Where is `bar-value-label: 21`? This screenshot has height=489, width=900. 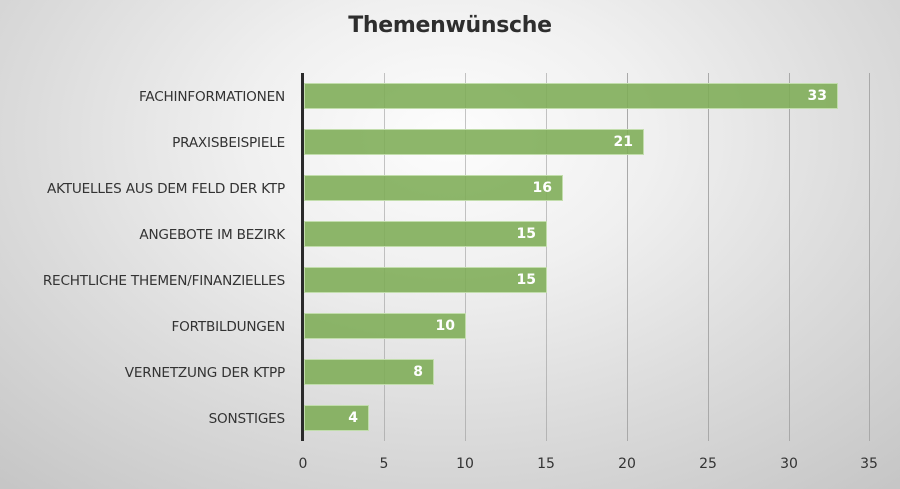
bar-value-label: 21 is located at coordinates (623, 142).